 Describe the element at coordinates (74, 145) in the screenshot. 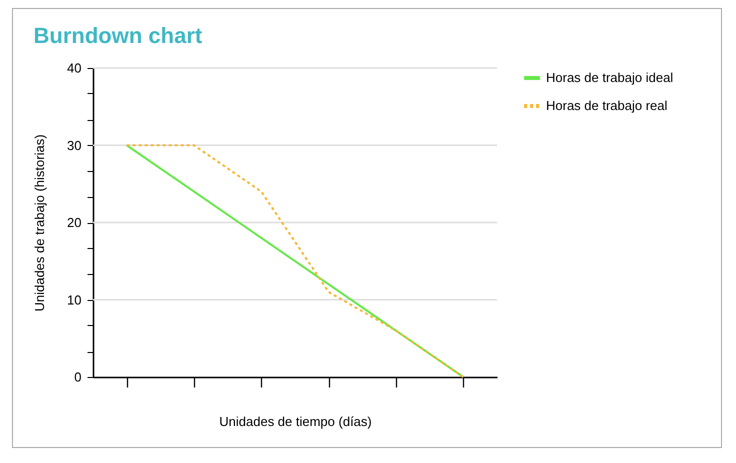

I see `y-tick-label: 30` at that location.